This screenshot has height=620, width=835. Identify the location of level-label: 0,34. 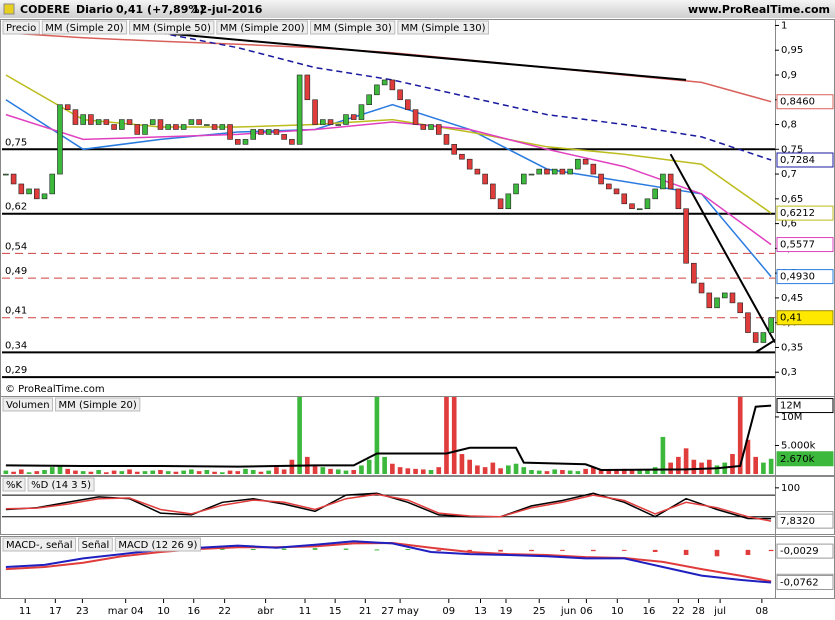
(16, 345).